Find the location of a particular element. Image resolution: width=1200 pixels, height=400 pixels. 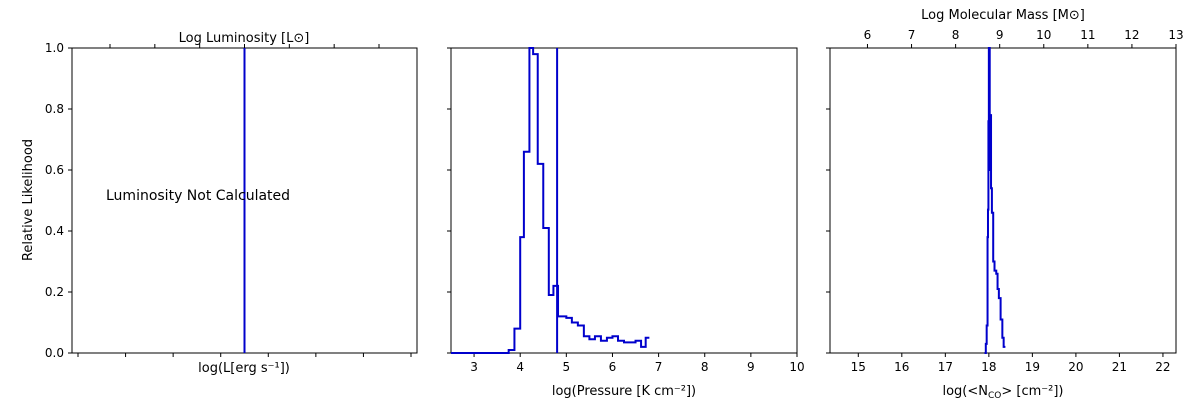

y-tick-label: 0.6 is located at coordinates (54, 170).